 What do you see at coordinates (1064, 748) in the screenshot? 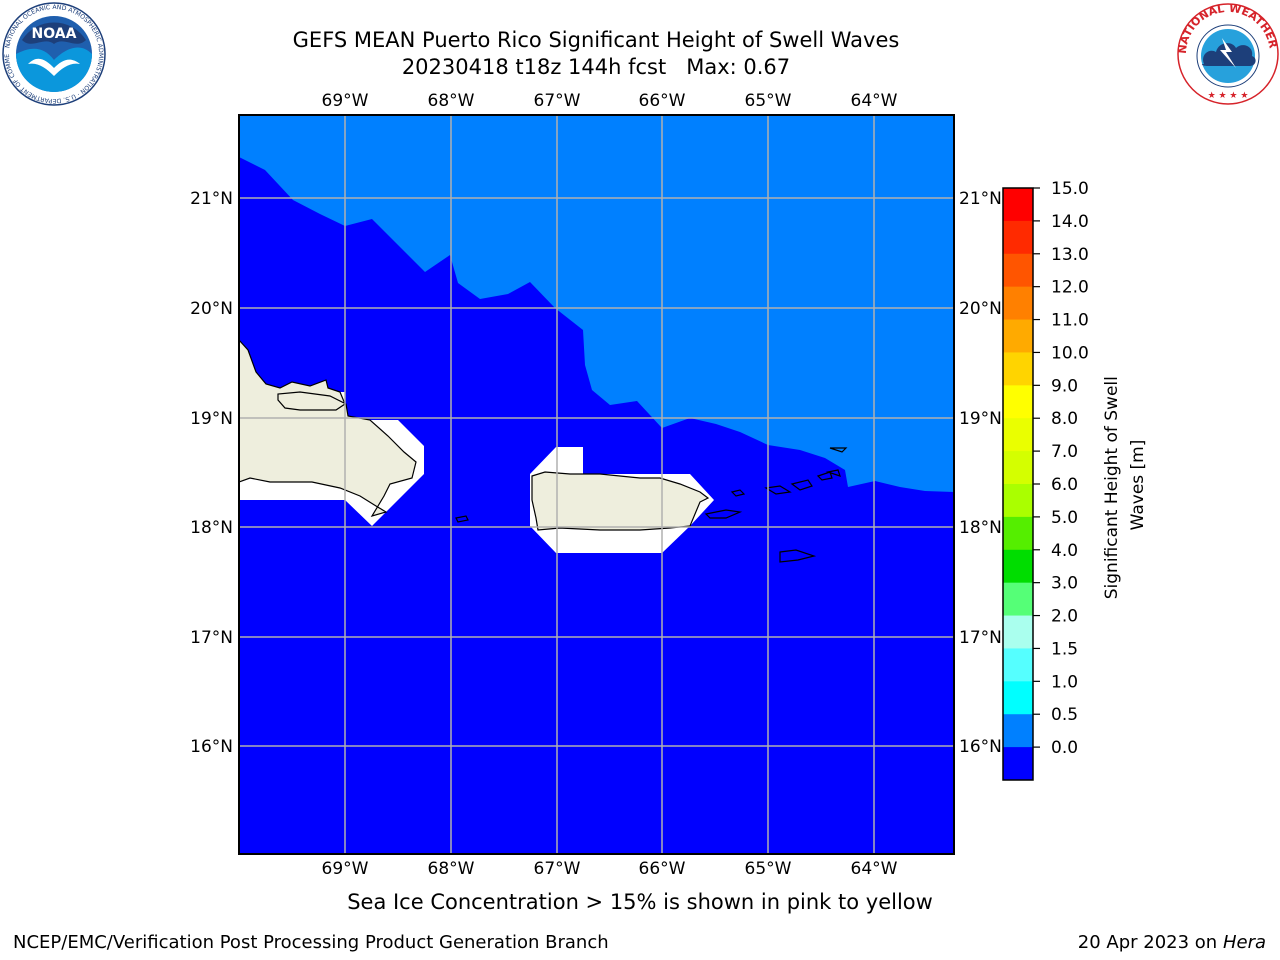
I see `colorbar-tick-label: 0.0` at bounding box center [1064, 748].